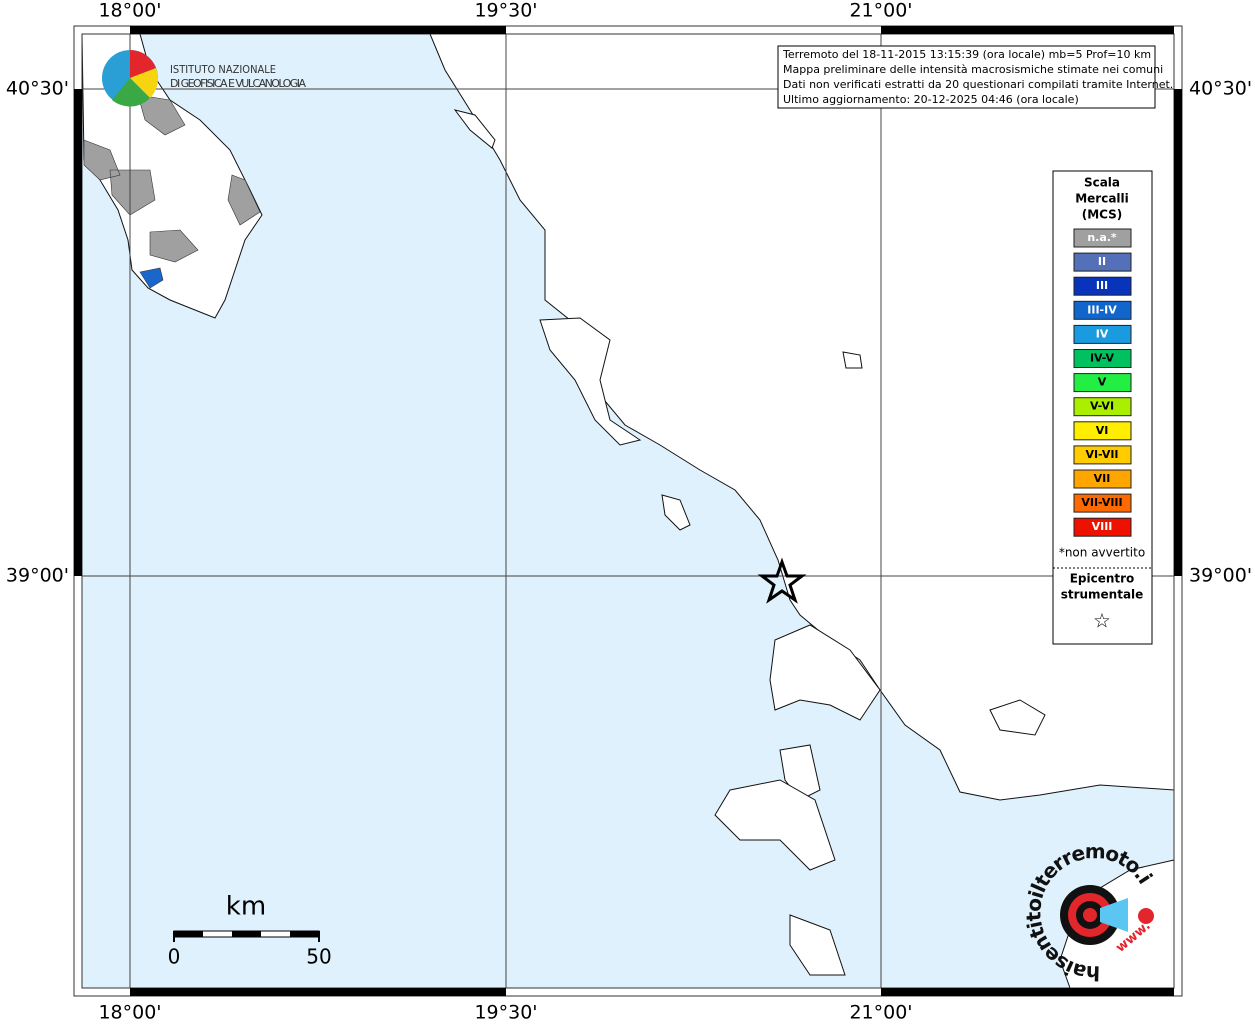 The height and width of the screenshot is (1024, 1255). What do you see at coordinates (174, 957) in the screenshot?
I see `scale-label: 0` at bounding box center [174, 957].